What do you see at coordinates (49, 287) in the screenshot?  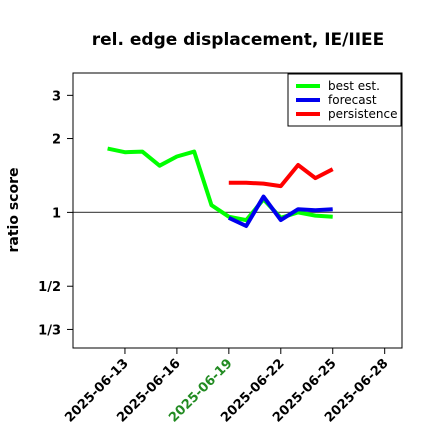 I see `y-tick-label: 1/2` at bounding box center [49, 287].